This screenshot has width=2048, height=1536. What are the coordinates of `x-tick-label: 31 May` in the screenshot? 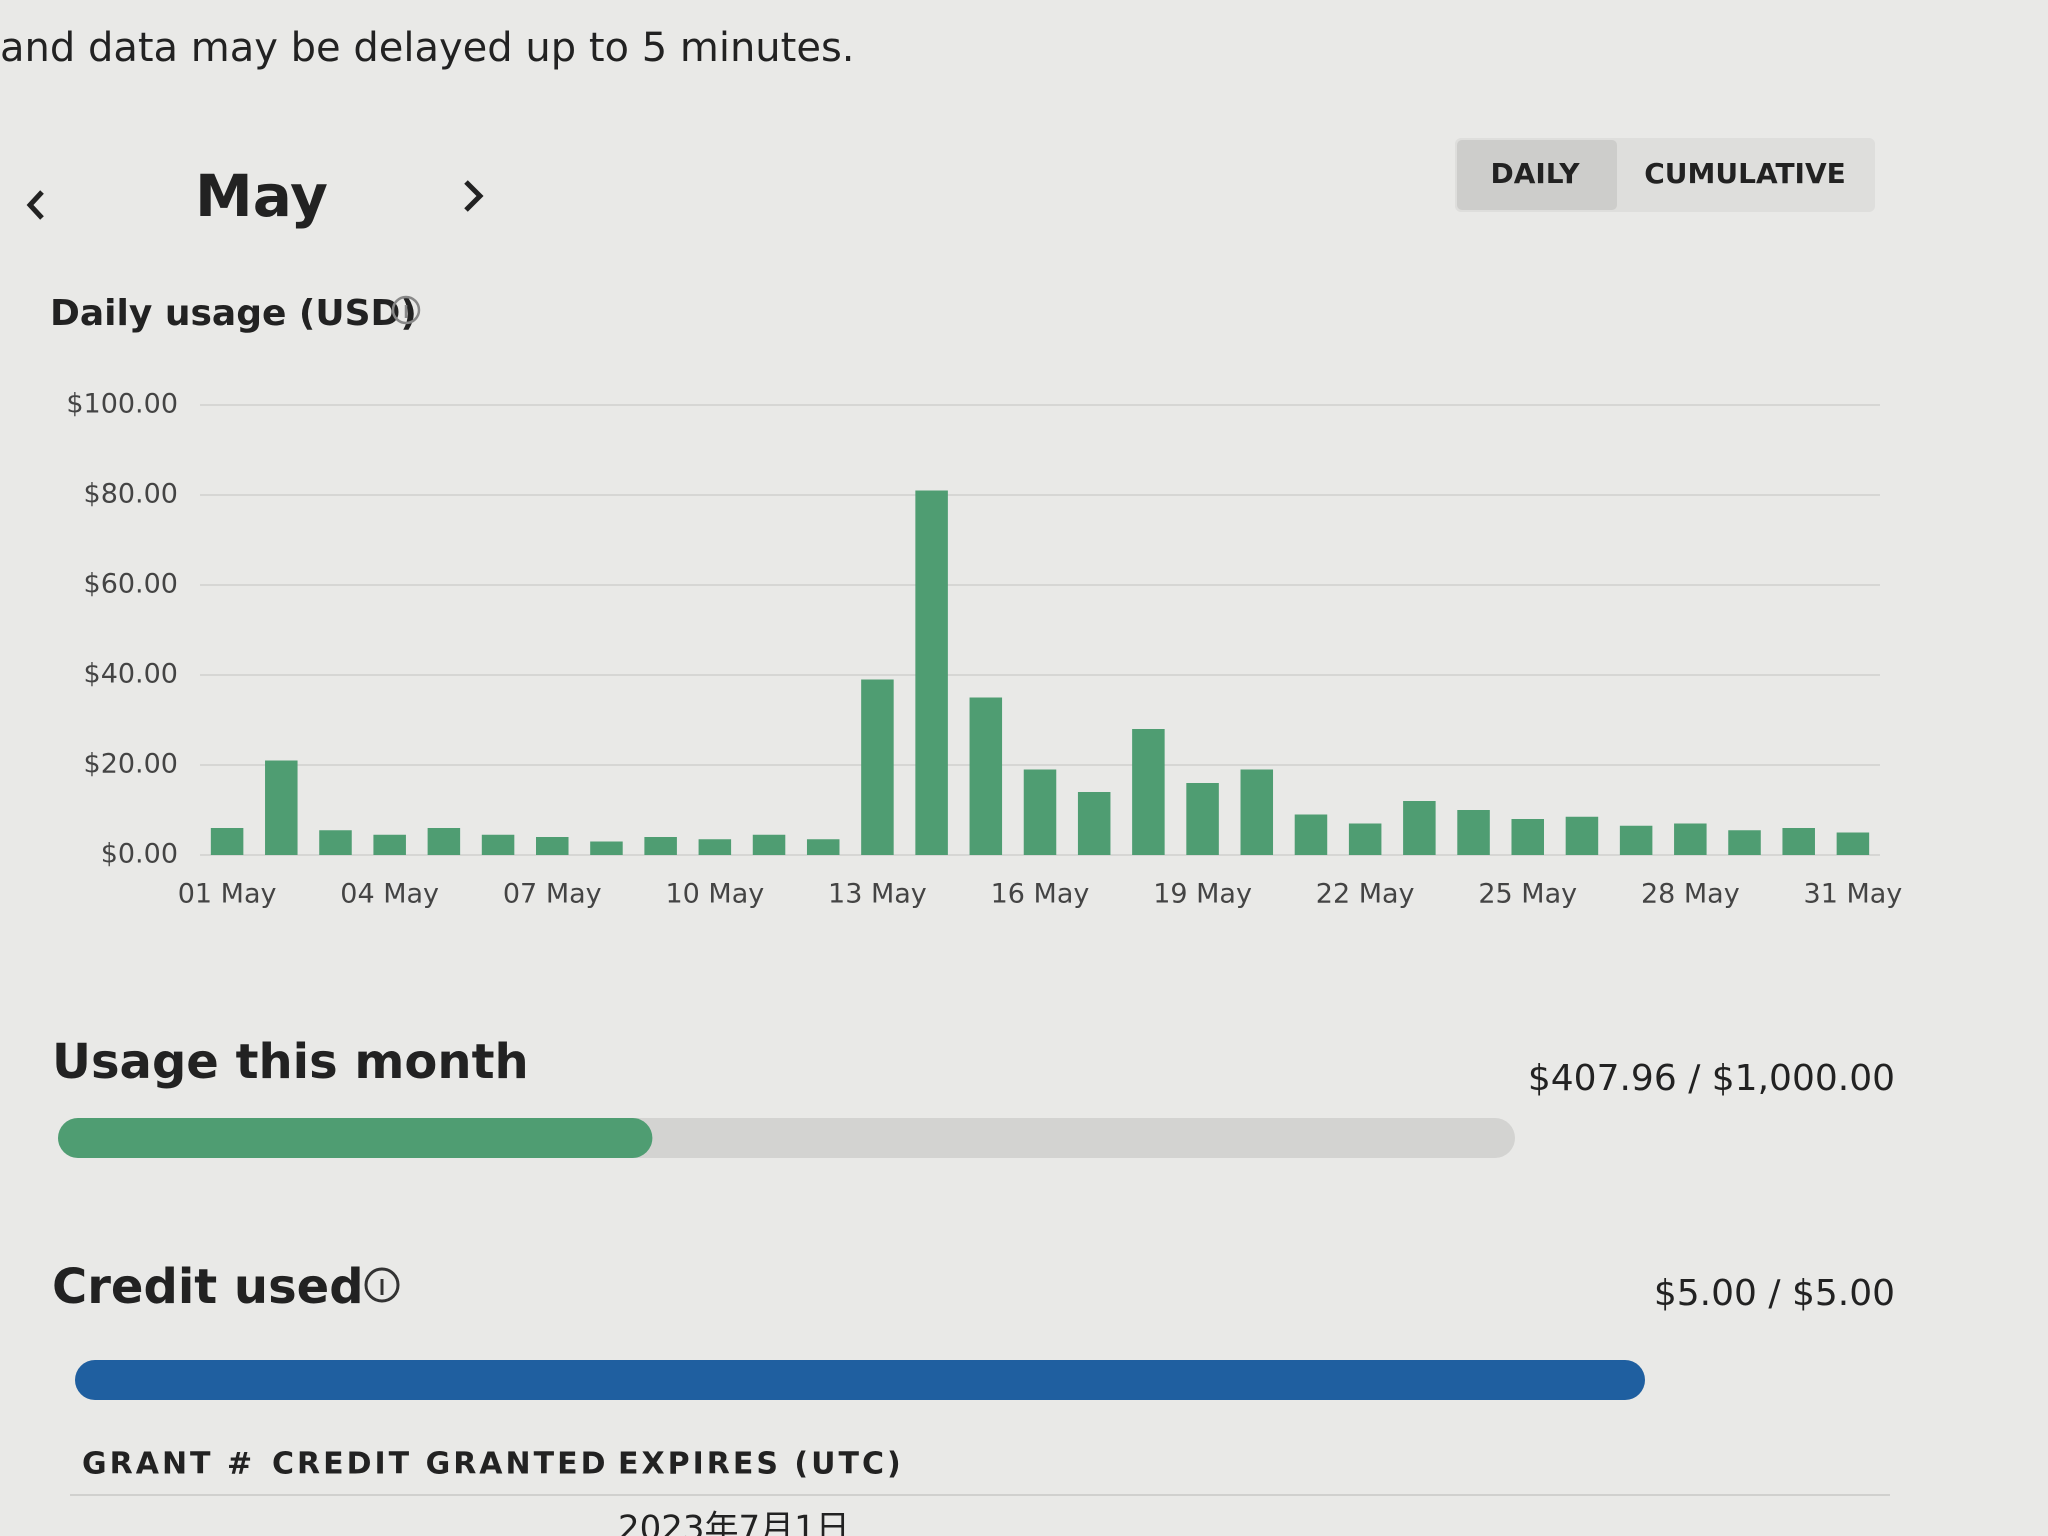 It's located at (1853, 894).